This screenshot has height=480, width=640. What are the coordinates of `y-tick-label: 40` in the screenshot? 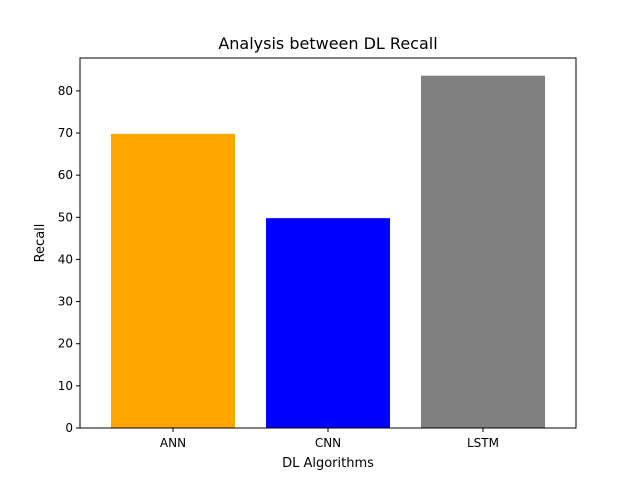 It's located at (65, 259).